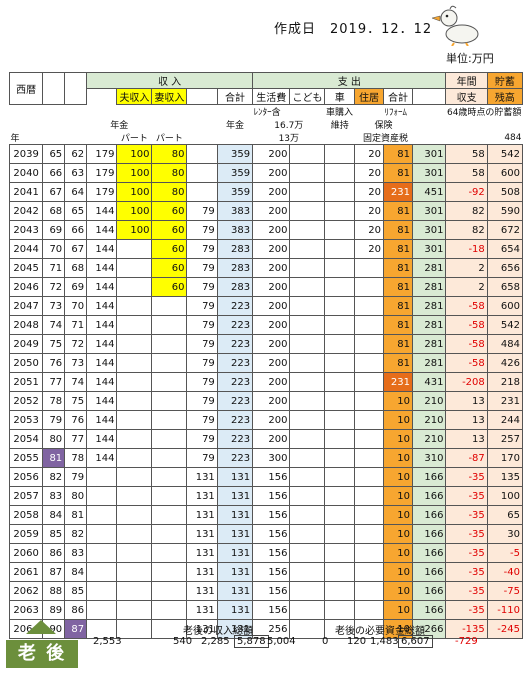 Image resolution: width=523 pixels, height=675 pixels. What do you see at coordinates (265, 211) in the screenshot?
I see `table-row: 2042 68 65 144 100 60 79 383 200 20 81 301 82 590` at bounding box center [265, 211].